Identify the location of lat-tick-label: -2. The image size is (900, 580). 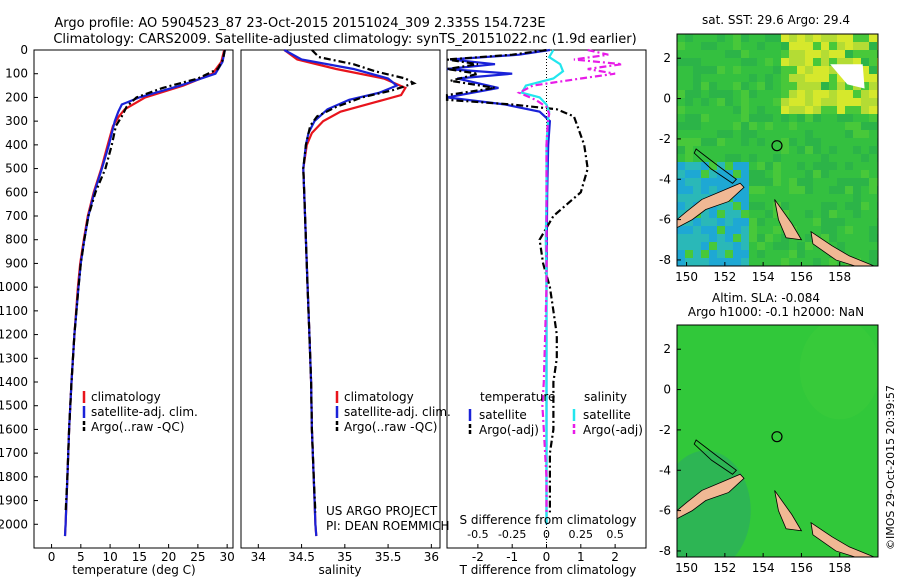
(665, 430).